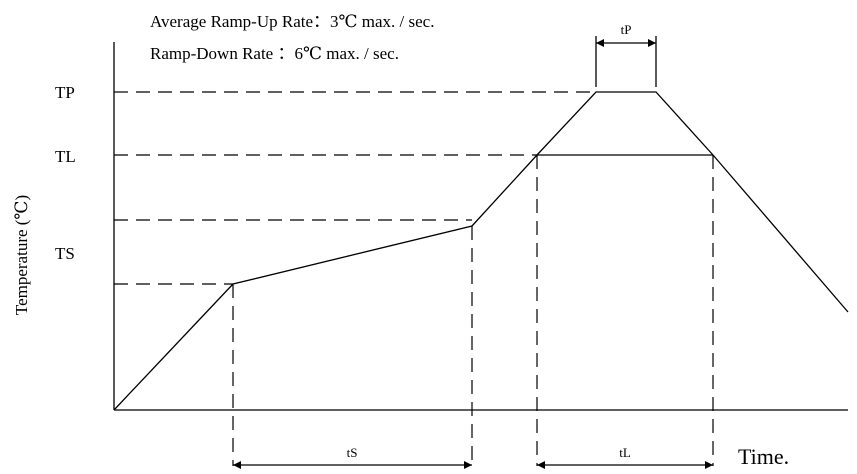  I want to click on tl-level-label: TL, so click(65, 156).